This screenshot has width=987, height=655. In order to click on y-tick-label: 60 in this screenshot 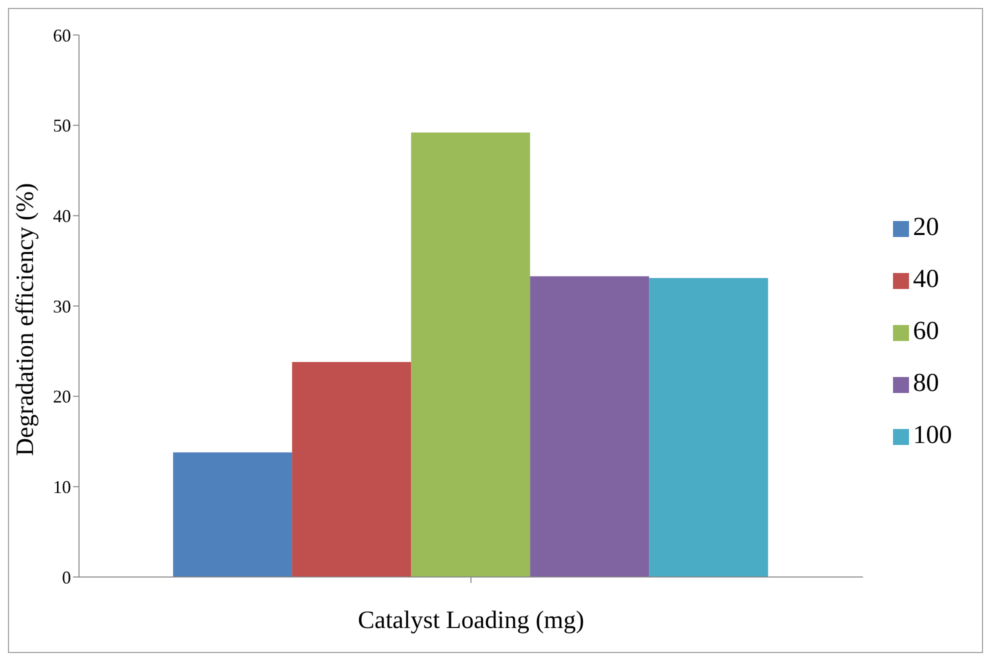, I will do `click(62, 35)`.